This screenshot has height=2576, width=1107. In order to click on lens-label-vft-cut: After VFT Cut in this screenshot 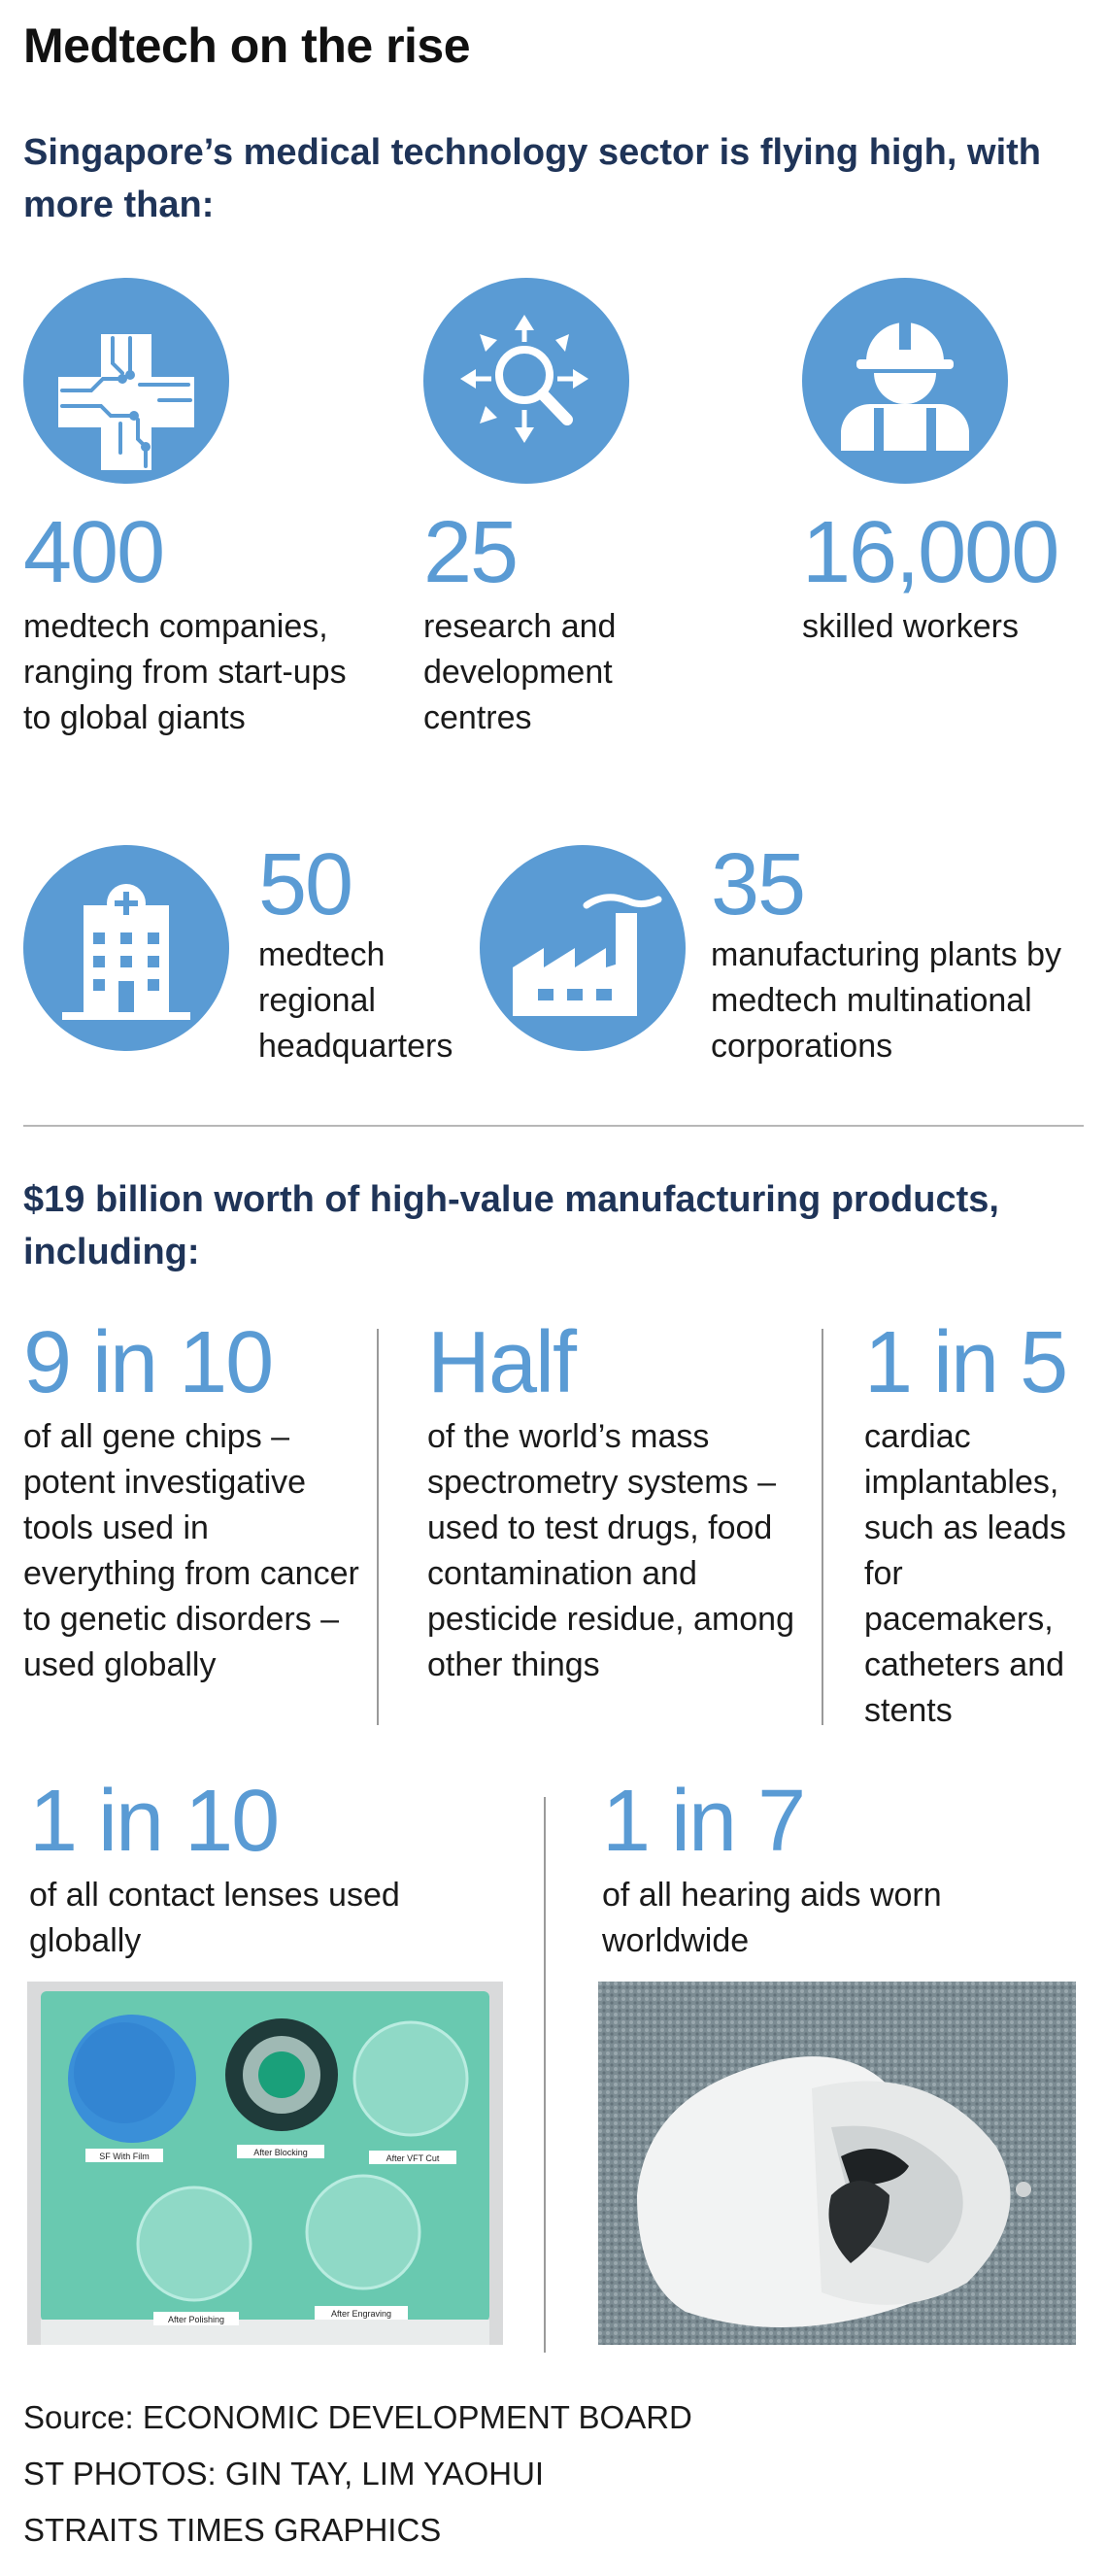, I will do `click(413, 2158)`.